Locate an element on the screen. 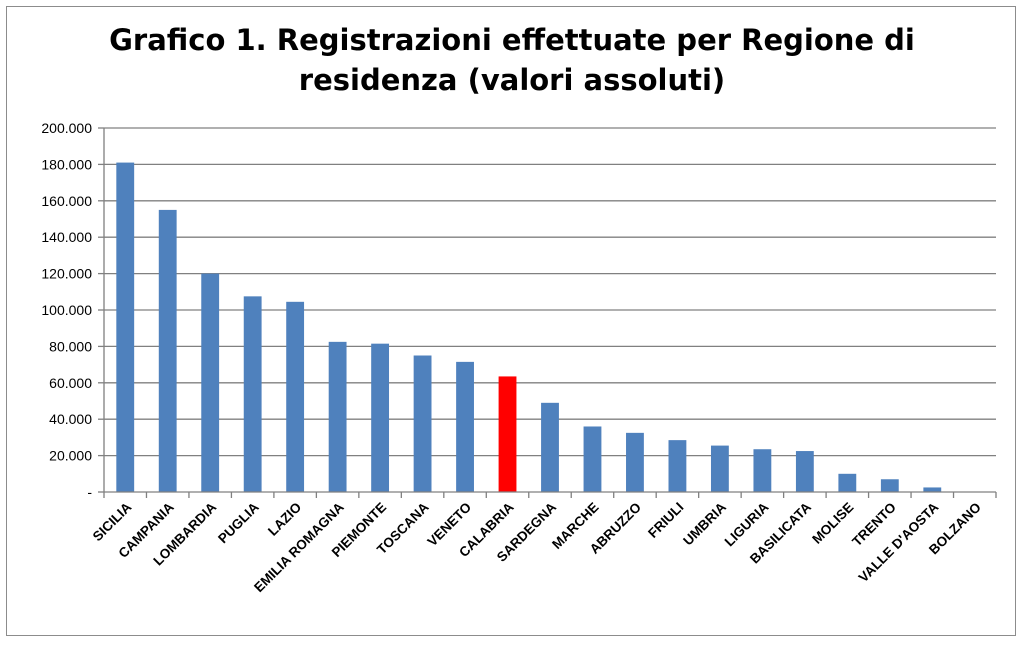  y-tick-label: 100.000 is located at coordinates (66, 310).